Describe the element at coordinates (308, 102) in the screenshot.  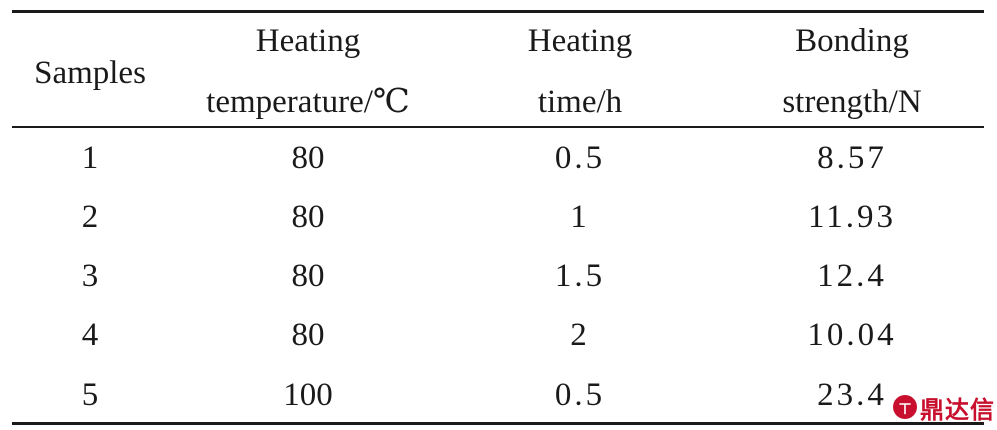
I see `header-heating-temperature-line2: temperature/℃` at that location.